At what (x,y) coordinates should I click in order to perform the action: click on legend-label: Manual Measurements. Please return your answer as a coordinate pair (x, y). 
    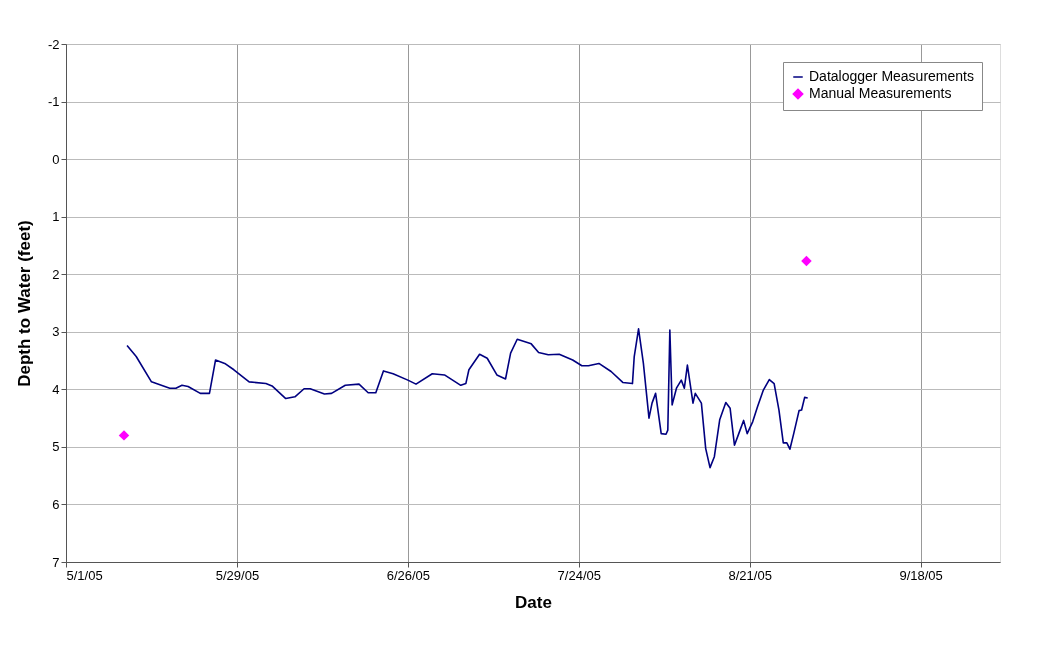
    Looking at the image, I should click on (880, 93).